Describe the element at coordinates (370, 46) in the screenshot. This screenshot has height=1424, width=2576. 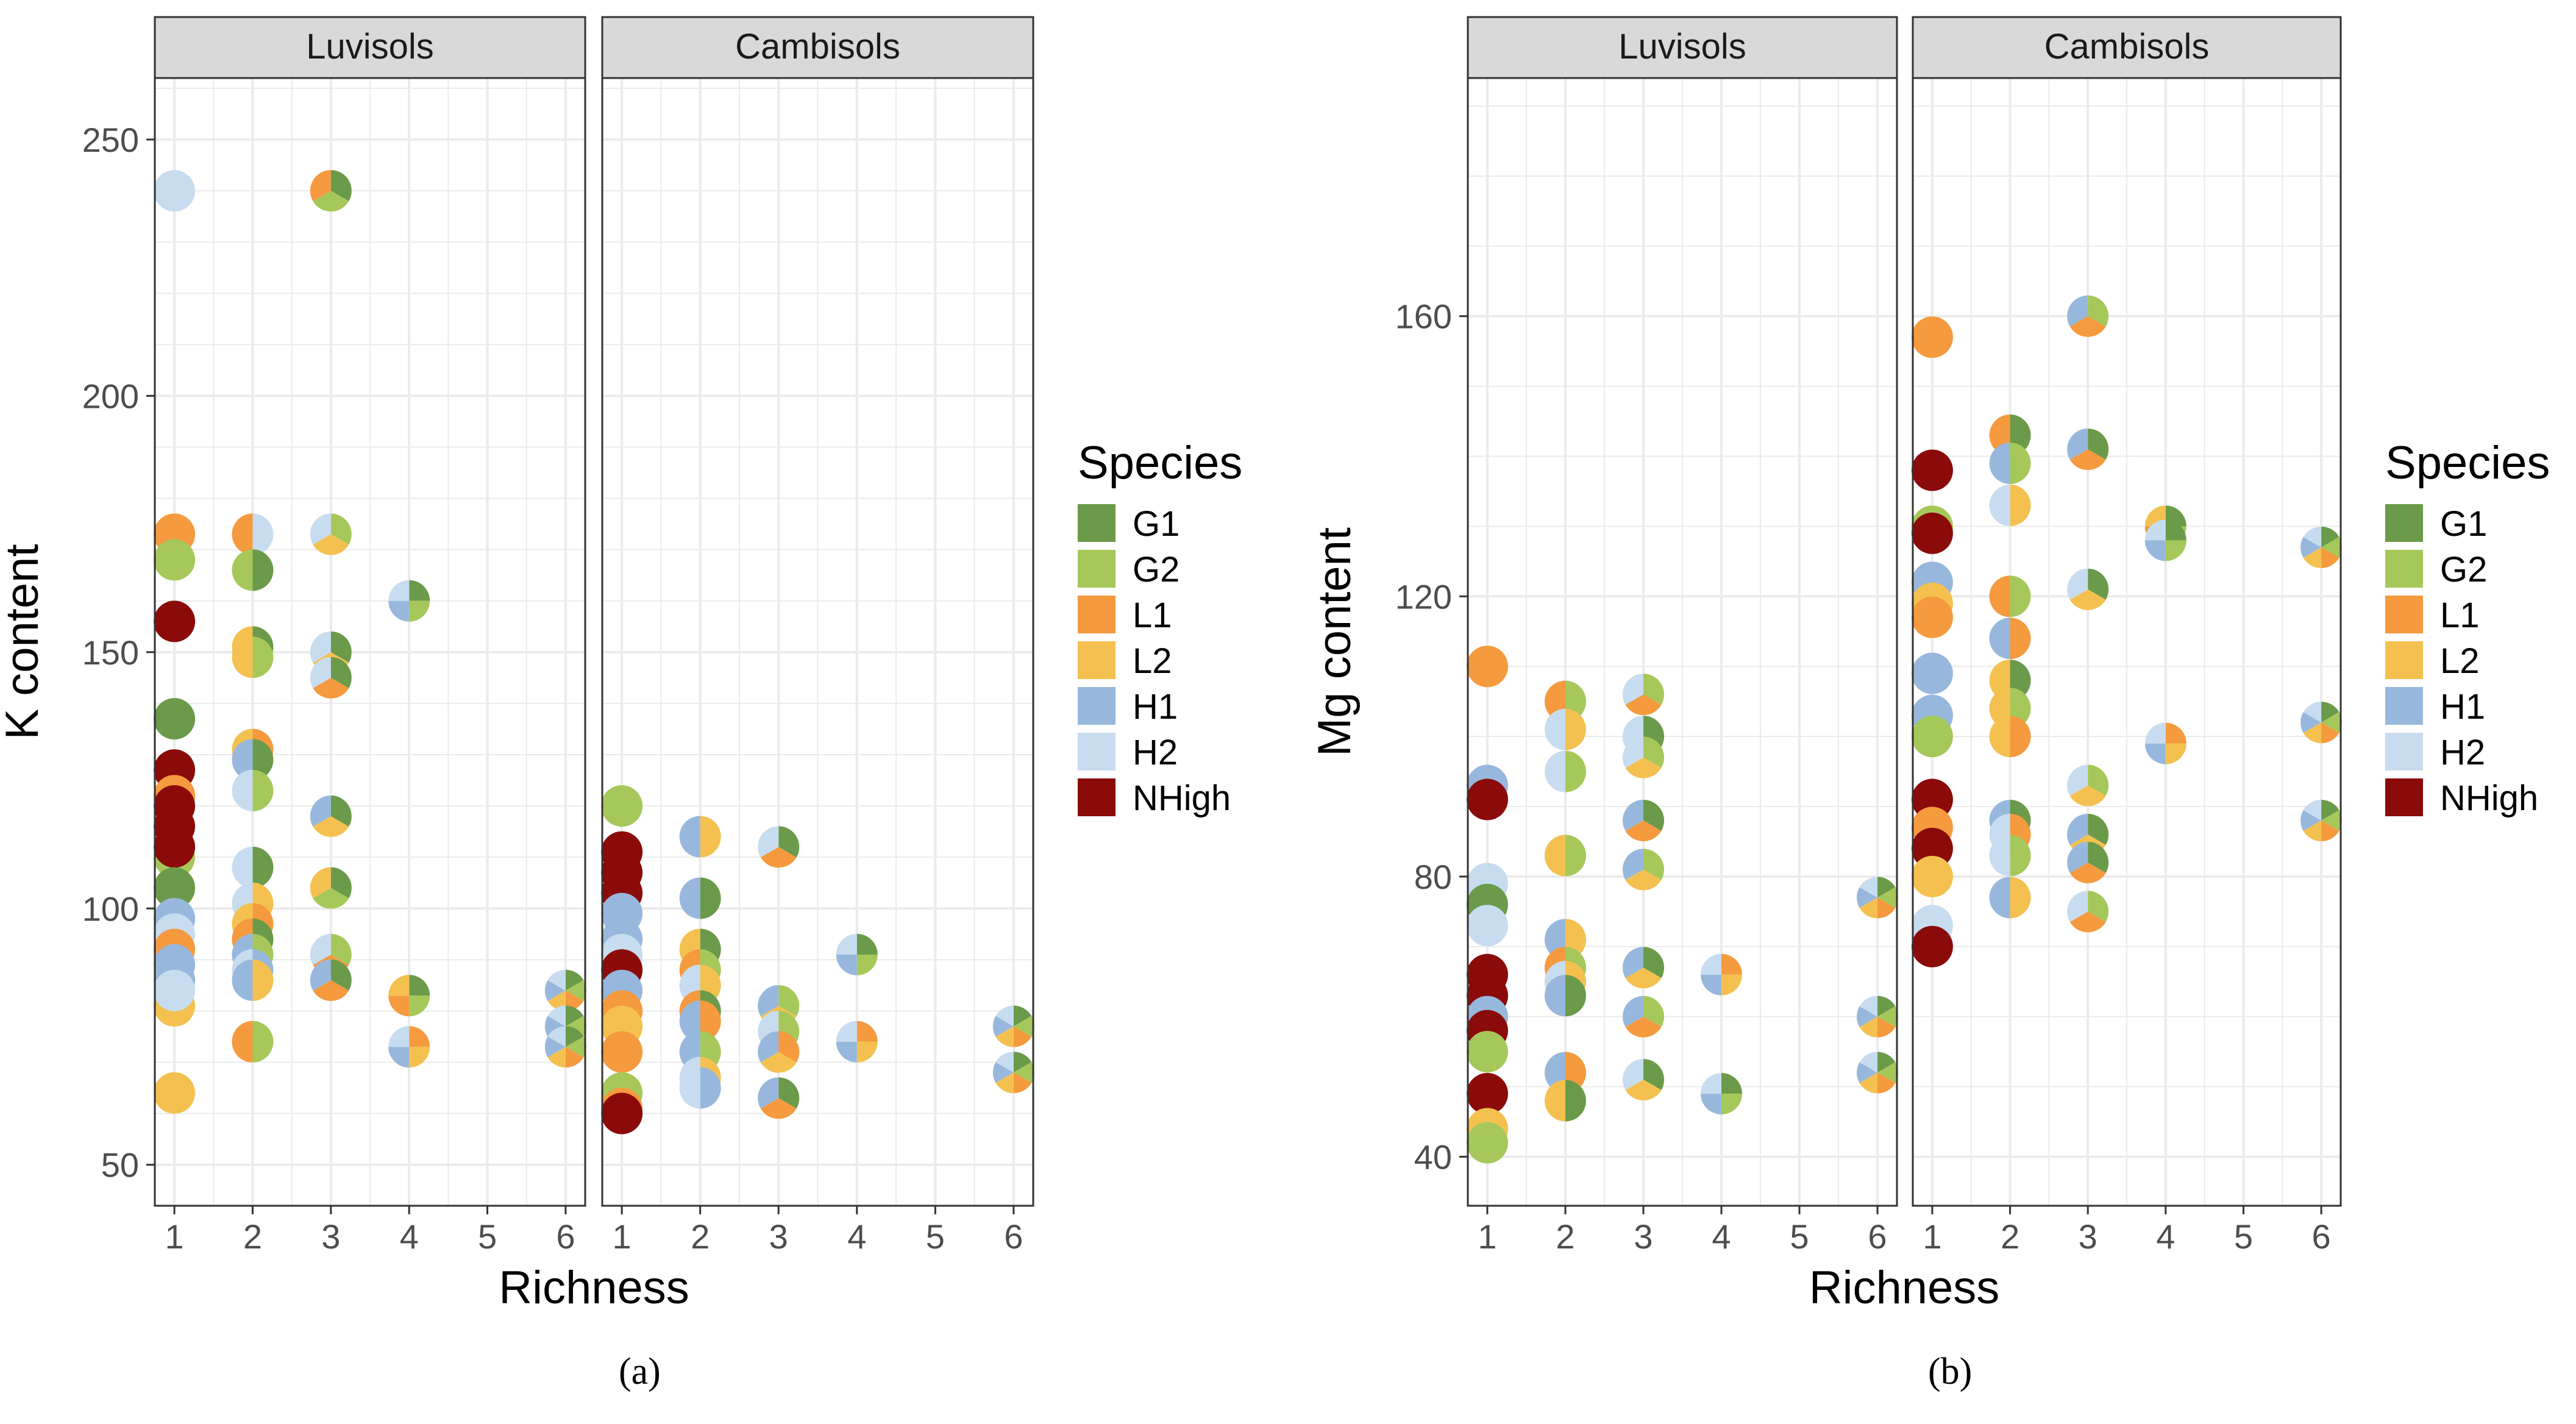
I see `facet-label-luvisols: Luvisols` at that location.